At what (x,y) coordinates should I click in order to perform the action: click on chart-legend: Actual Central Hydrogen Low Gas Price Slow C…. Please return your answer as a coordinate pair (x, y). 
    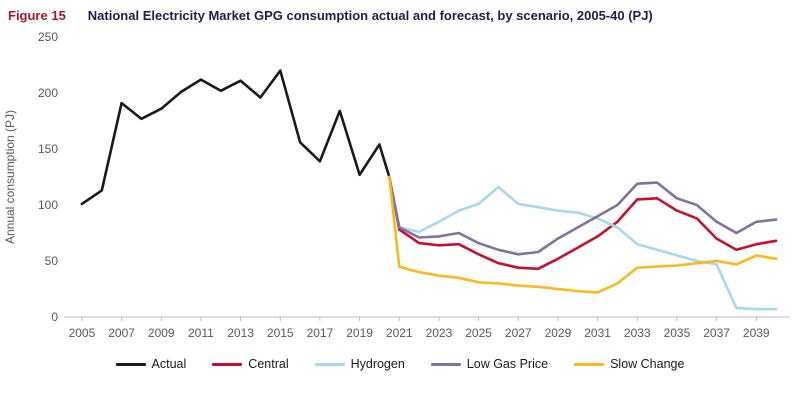
    Looking at the image, I should click on (400, 364).